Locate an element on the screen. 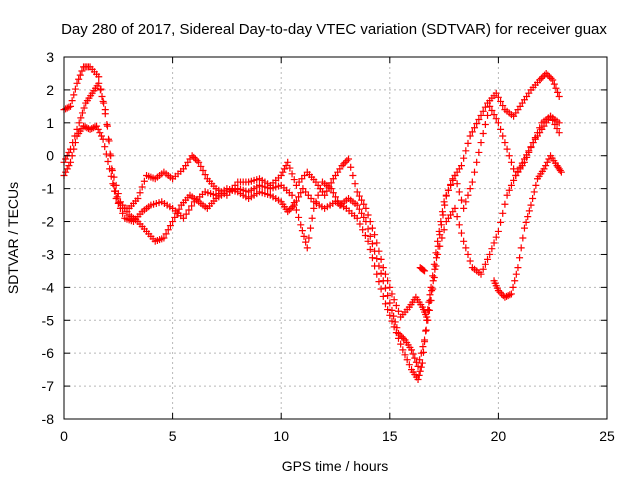  y-tick-label: -2 is located at coordinates (48, 222).